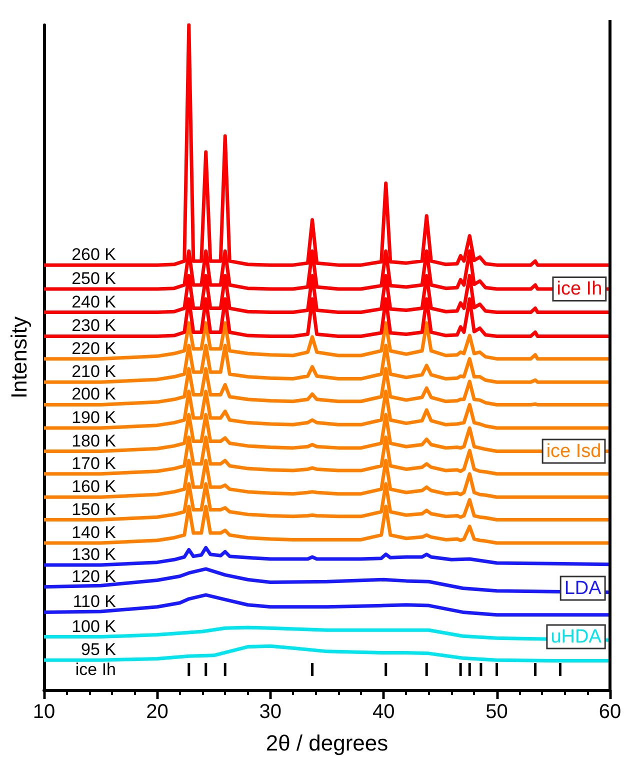  What do you see at coordinates (94, 602) in the screenshot?
I see `series-label: 110 K` at bounding box center [94, 602].